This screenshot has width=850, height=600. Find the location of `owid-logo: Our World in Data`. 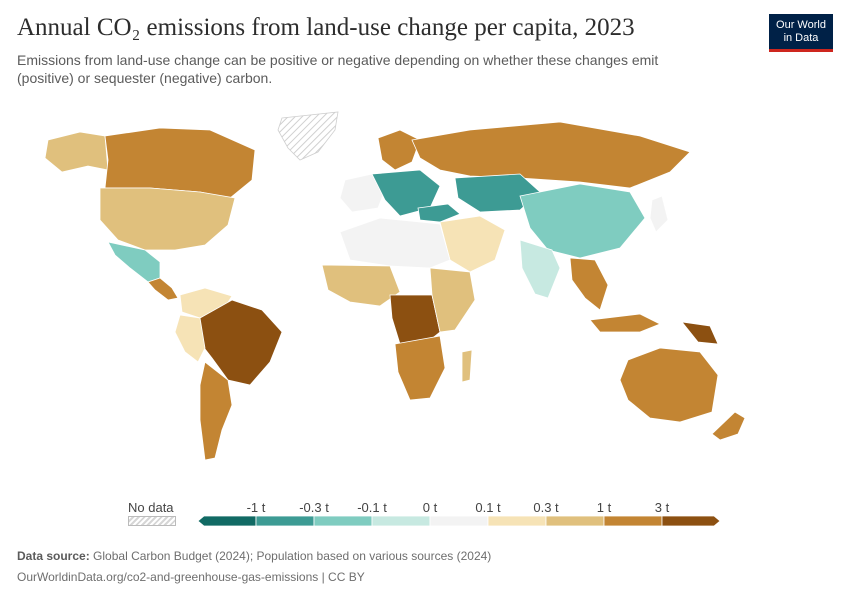

owid-logo: Our World in Data is located at coordinates (801, 33).